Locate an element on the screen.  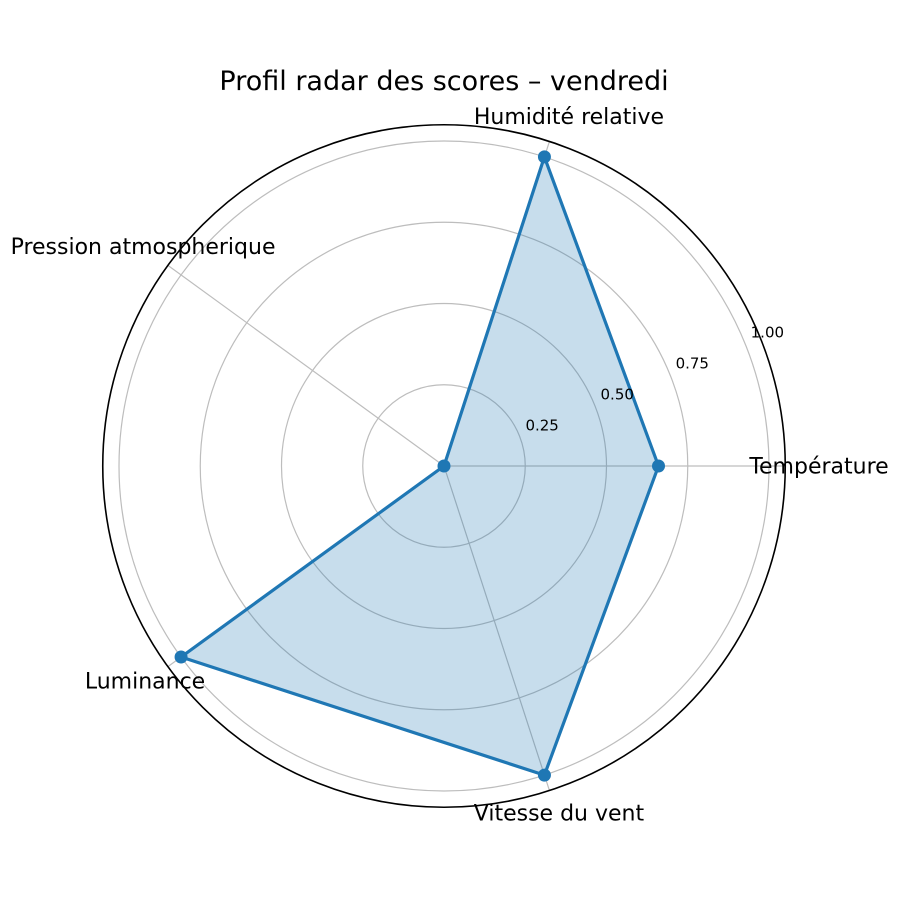
axis-label-temperature: Température is located at coordinates (818, 467).